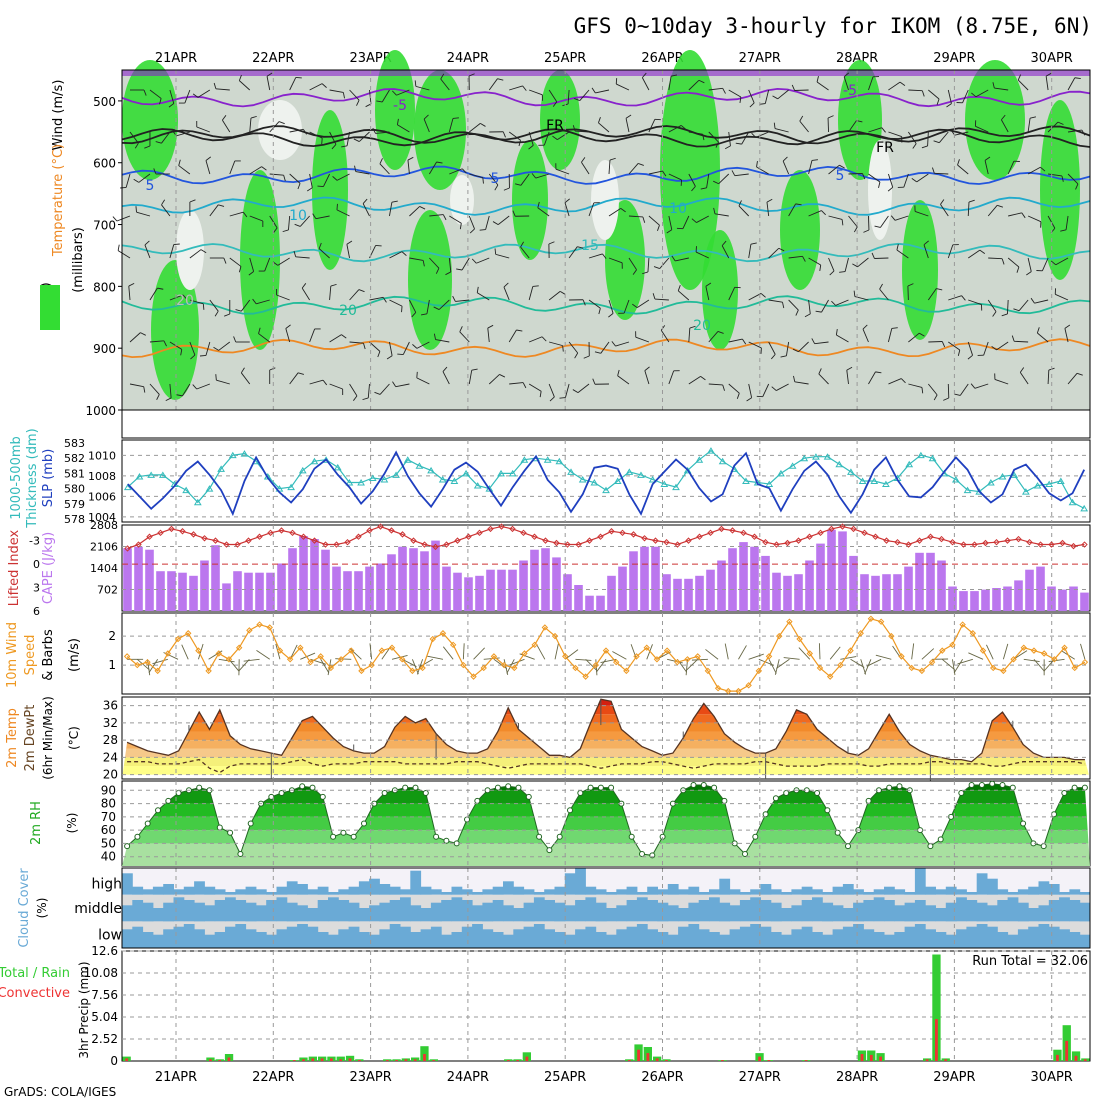  What do you see at coordinates (74, 473) in the screenshot?
I see `thickness-tick-label: 581` at bounding box center [74, 473].